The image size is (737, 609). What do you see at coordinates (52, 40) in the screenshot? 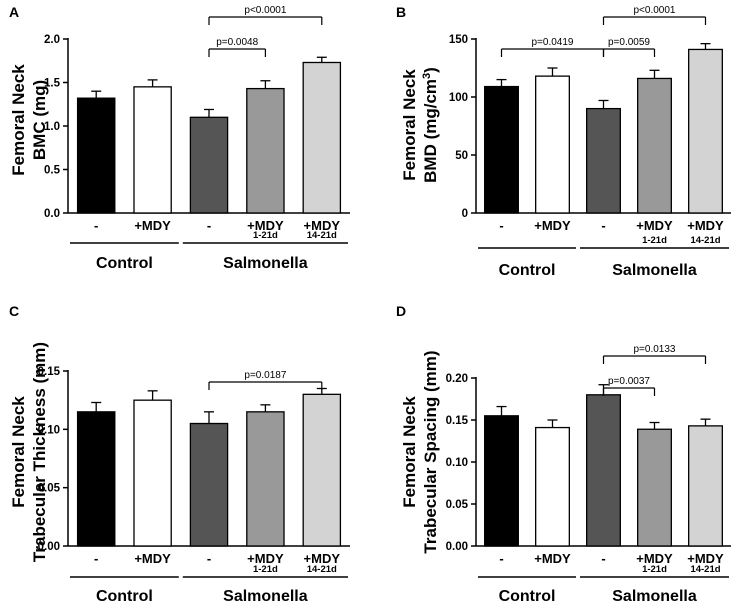
I see `y-tick-label: 2.0` at bounding box center [52, 40].